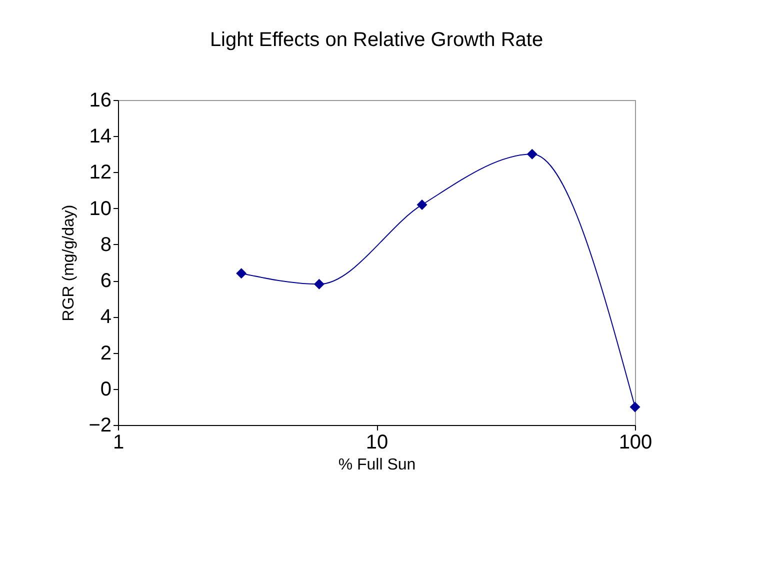  I want to click on y-tick-label: 4, so click(106, 317).